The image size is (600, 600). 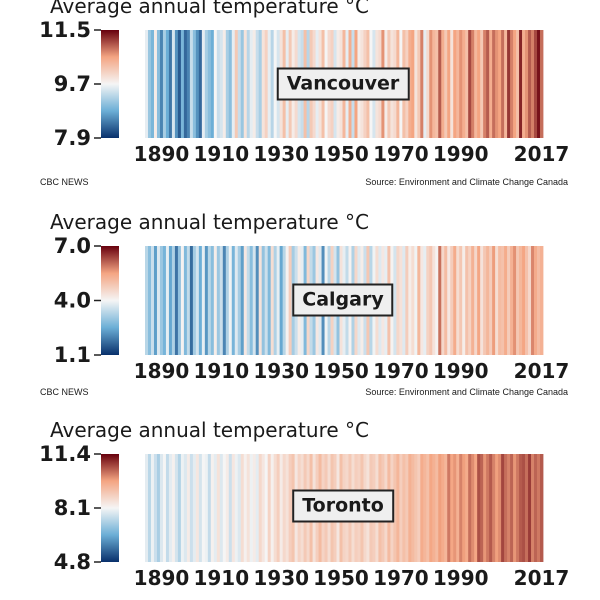 What do you see at coordinates (343, 506) in the screenshot?
I see `city-label: Toronto` at bounding box center [343, 506].